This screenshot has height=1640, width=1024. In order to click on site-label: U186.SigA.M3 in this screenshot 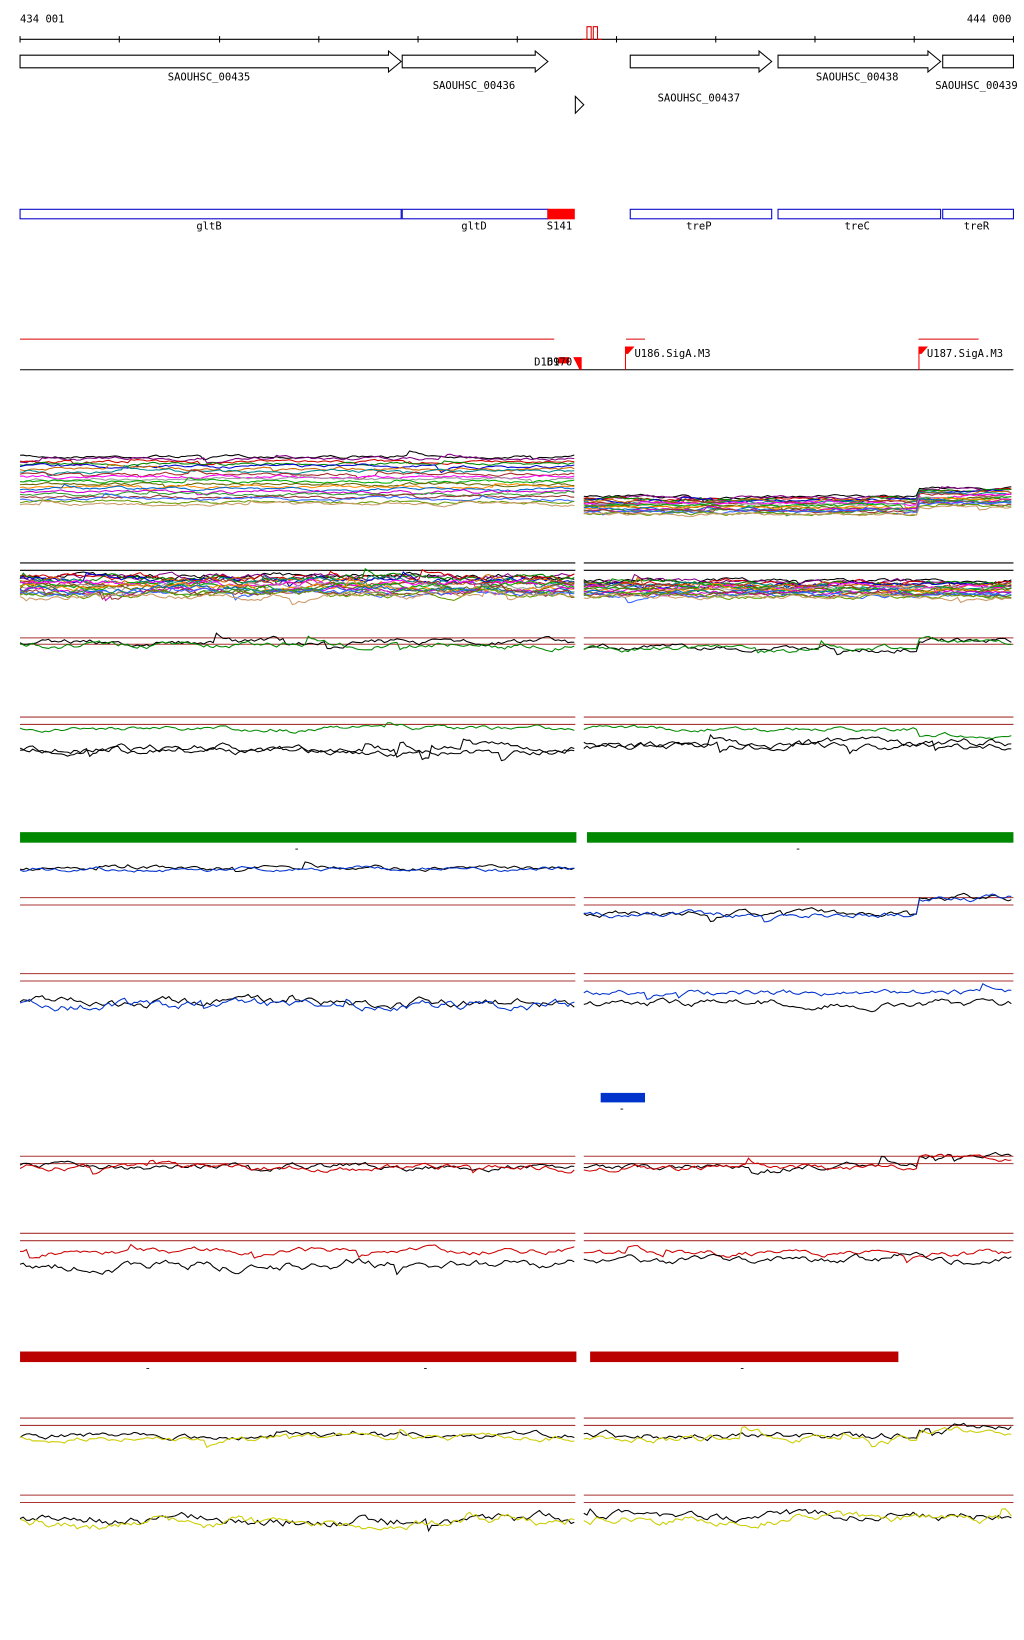, I will do `click(672, 354)`.